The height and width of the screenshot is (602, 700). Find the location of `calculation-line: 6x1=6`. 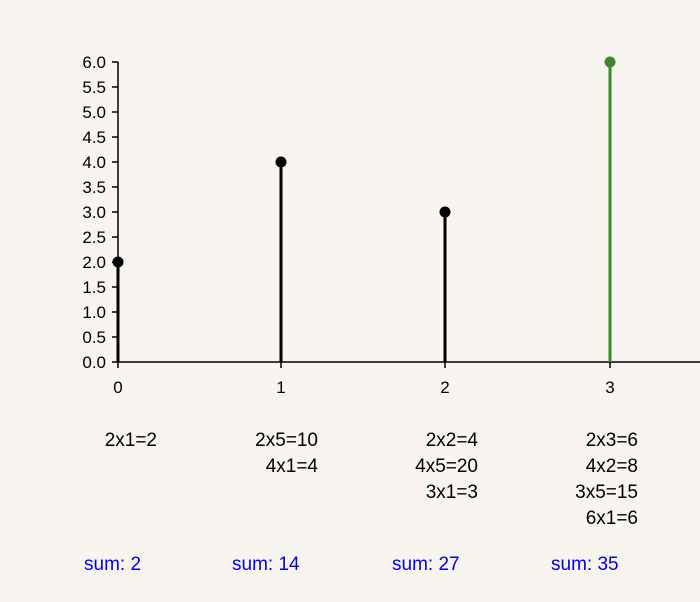

calculation-line: 6x1=6 is located at coordinates (611, 518).